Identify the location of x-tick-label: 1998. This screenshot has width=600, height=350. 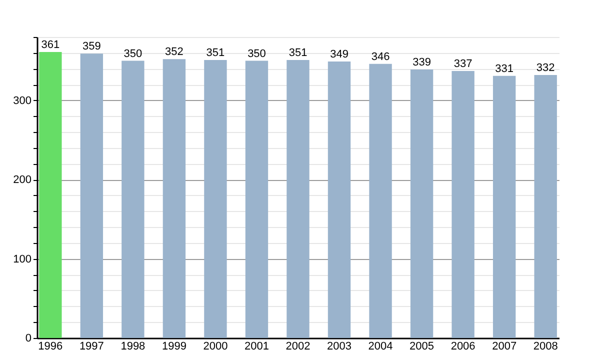
(133, 345).